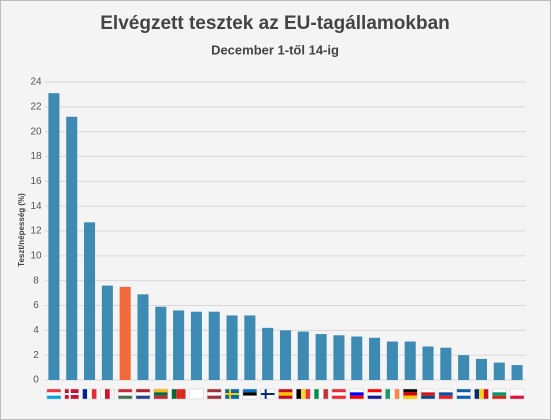 The image size is (551, 420). I want to click on y-tick-label: 12, so click(36, 231).